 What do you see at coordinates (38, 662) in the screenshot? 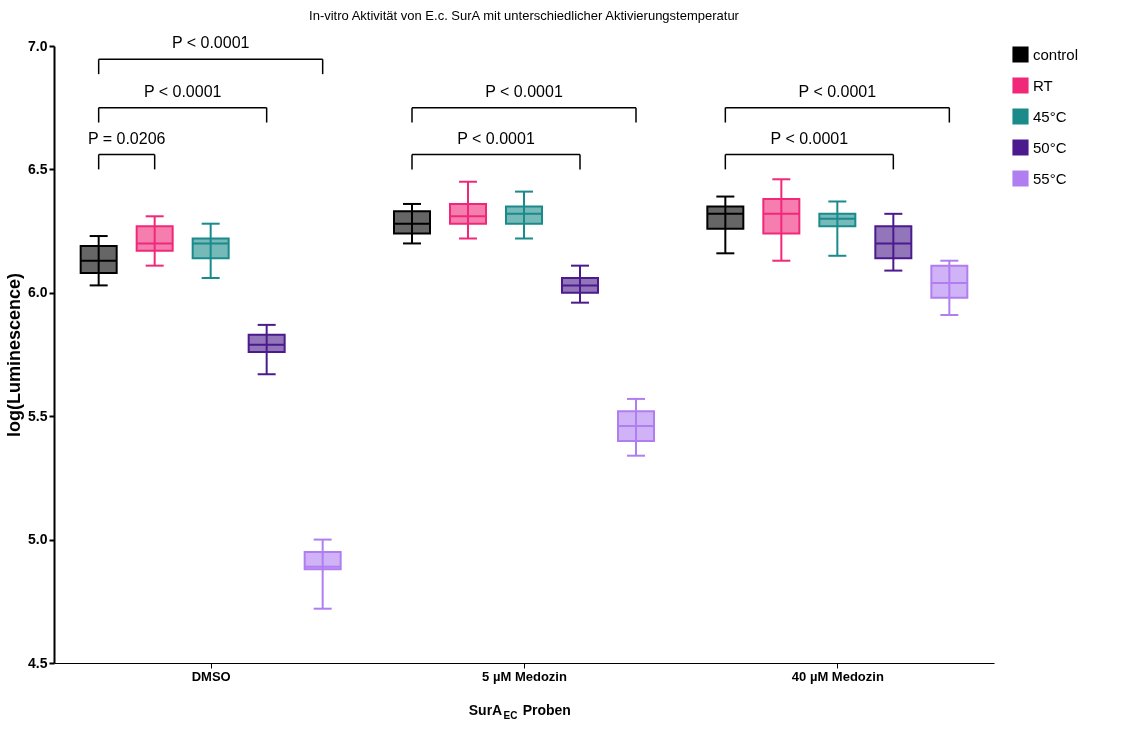
I see `y-tick-label: 4.5` at bounding box center [38, 662].